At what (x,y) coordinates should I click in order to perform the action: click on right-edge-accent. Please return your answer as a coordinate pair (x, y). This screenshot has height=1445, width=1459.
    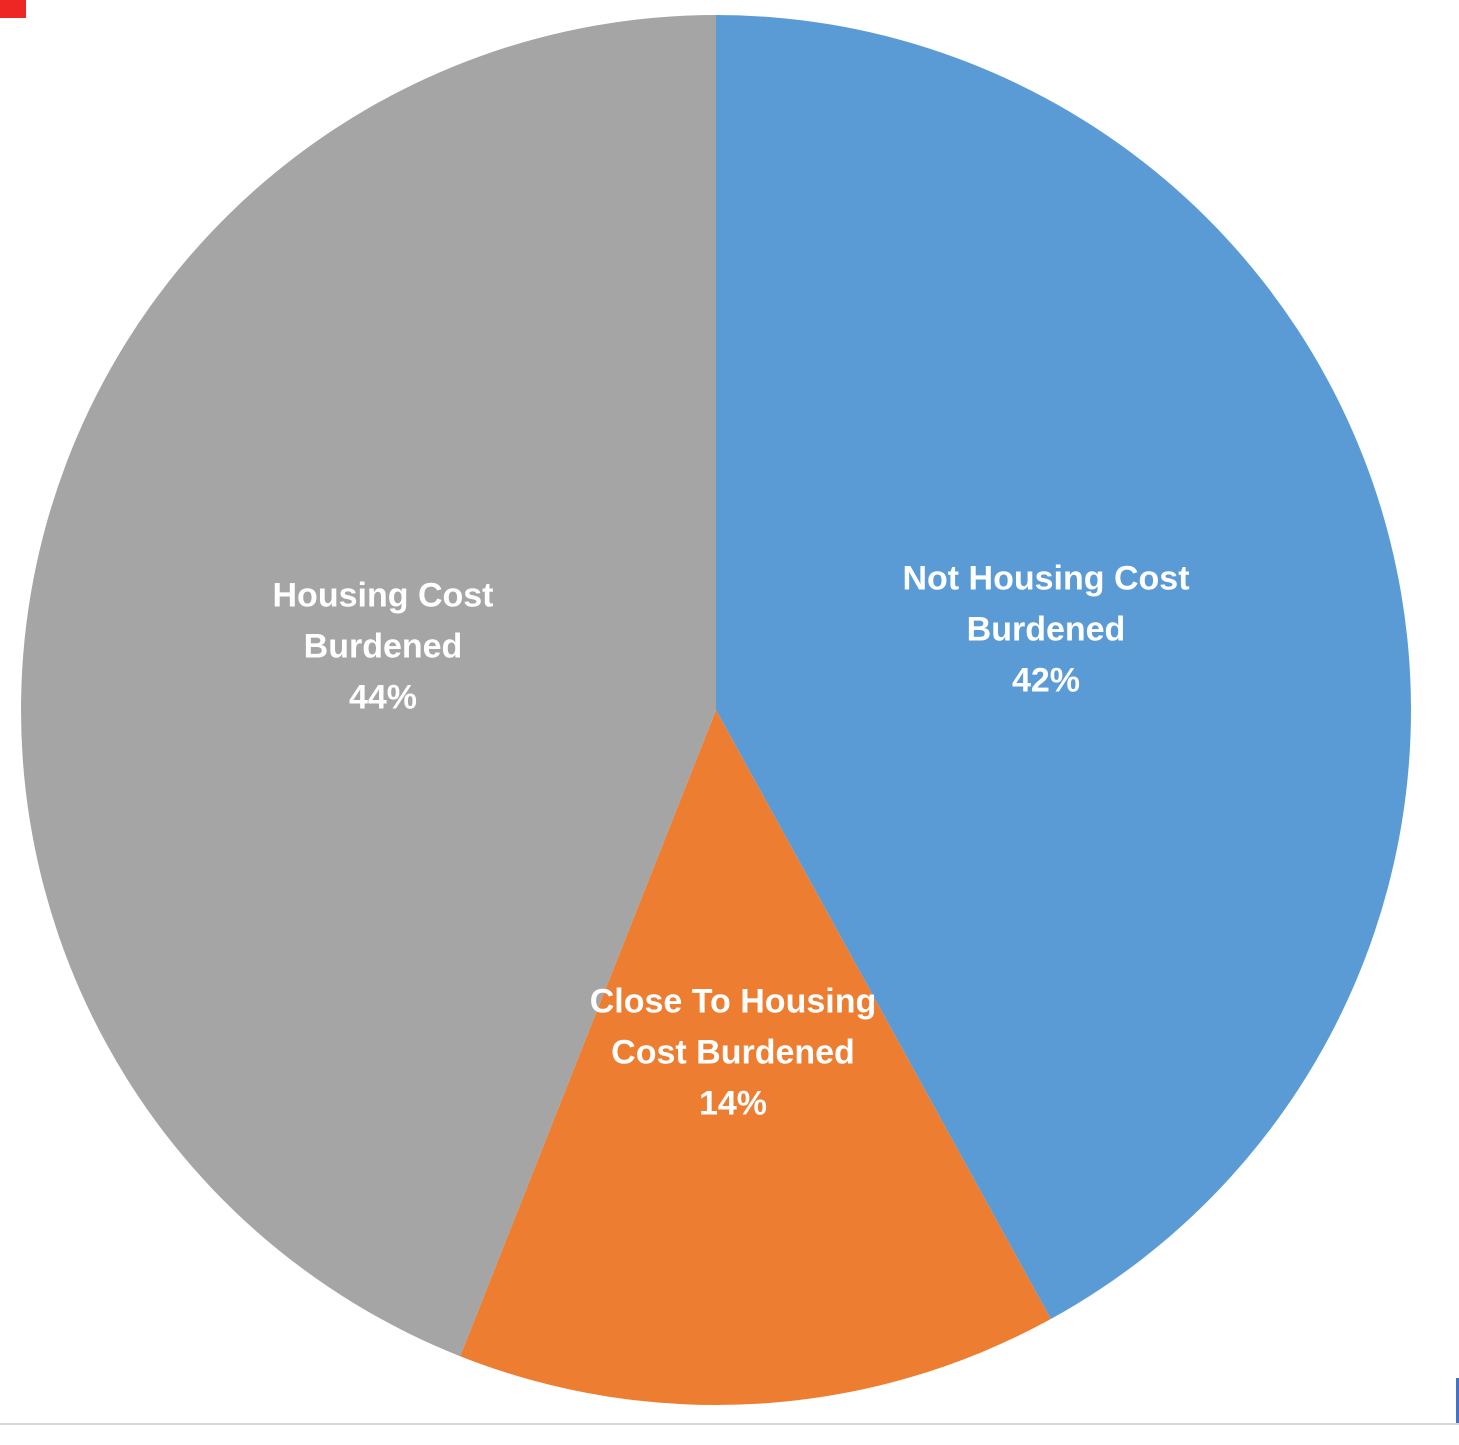
    Looking at the image, I should click on (1457, 1400).